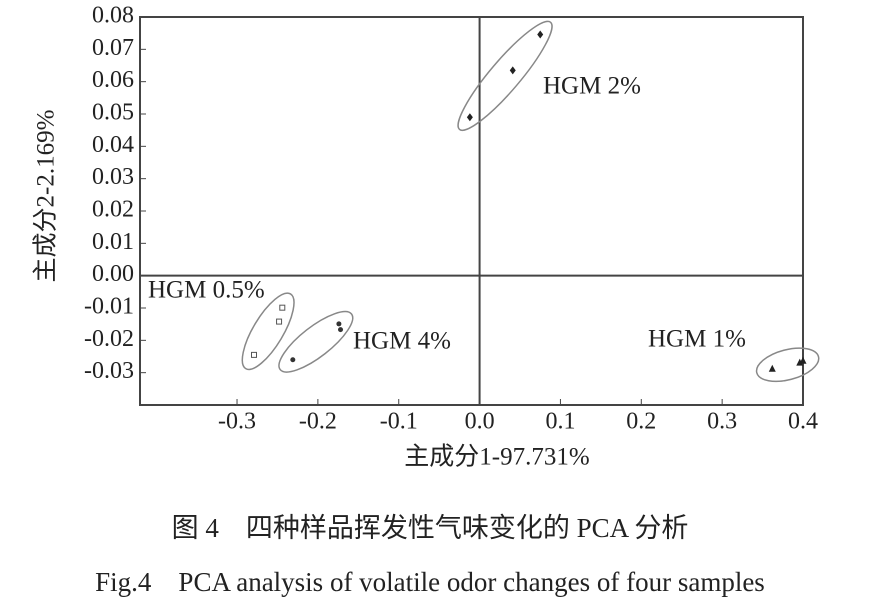 The image size is (877, 609). What do you see at coordinates (206, 290) in the screenshot?
I see `series-label: HGM 0.5%` at bounding box center [206, 290].